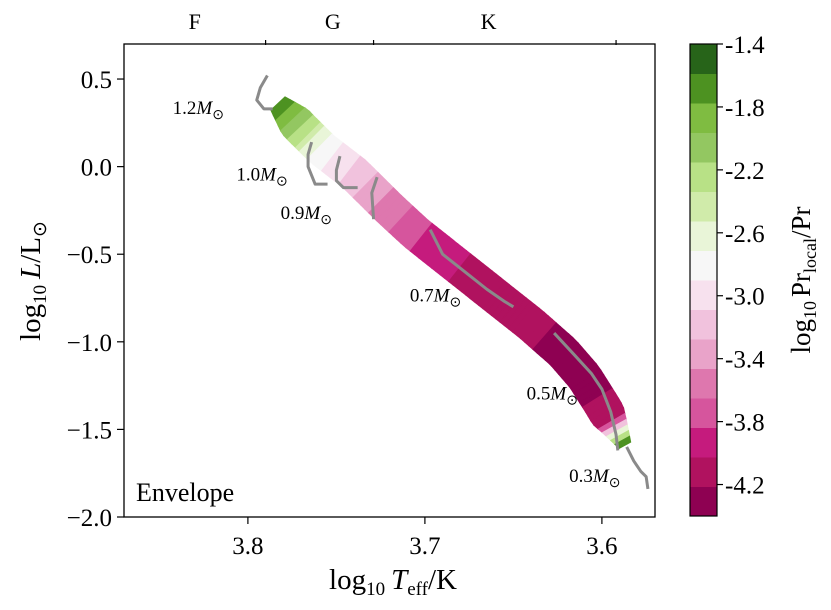  What do you see at coordinates (586, 391) in the screenshot?
I see `track-0.5` at bounding box center [586, 391].